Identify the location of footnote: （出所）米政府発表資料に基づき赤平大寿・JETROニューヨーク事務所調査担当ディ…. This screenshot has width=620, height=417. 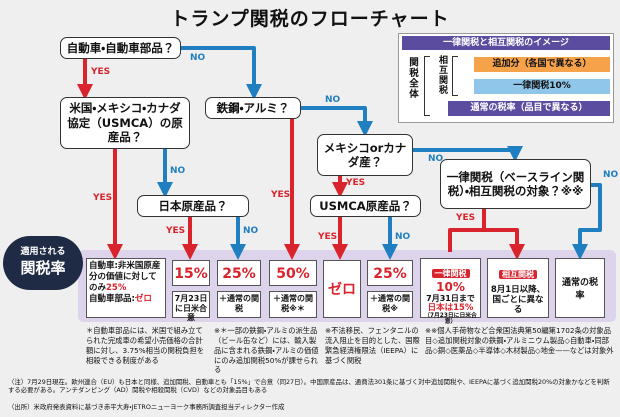
(146, 407).